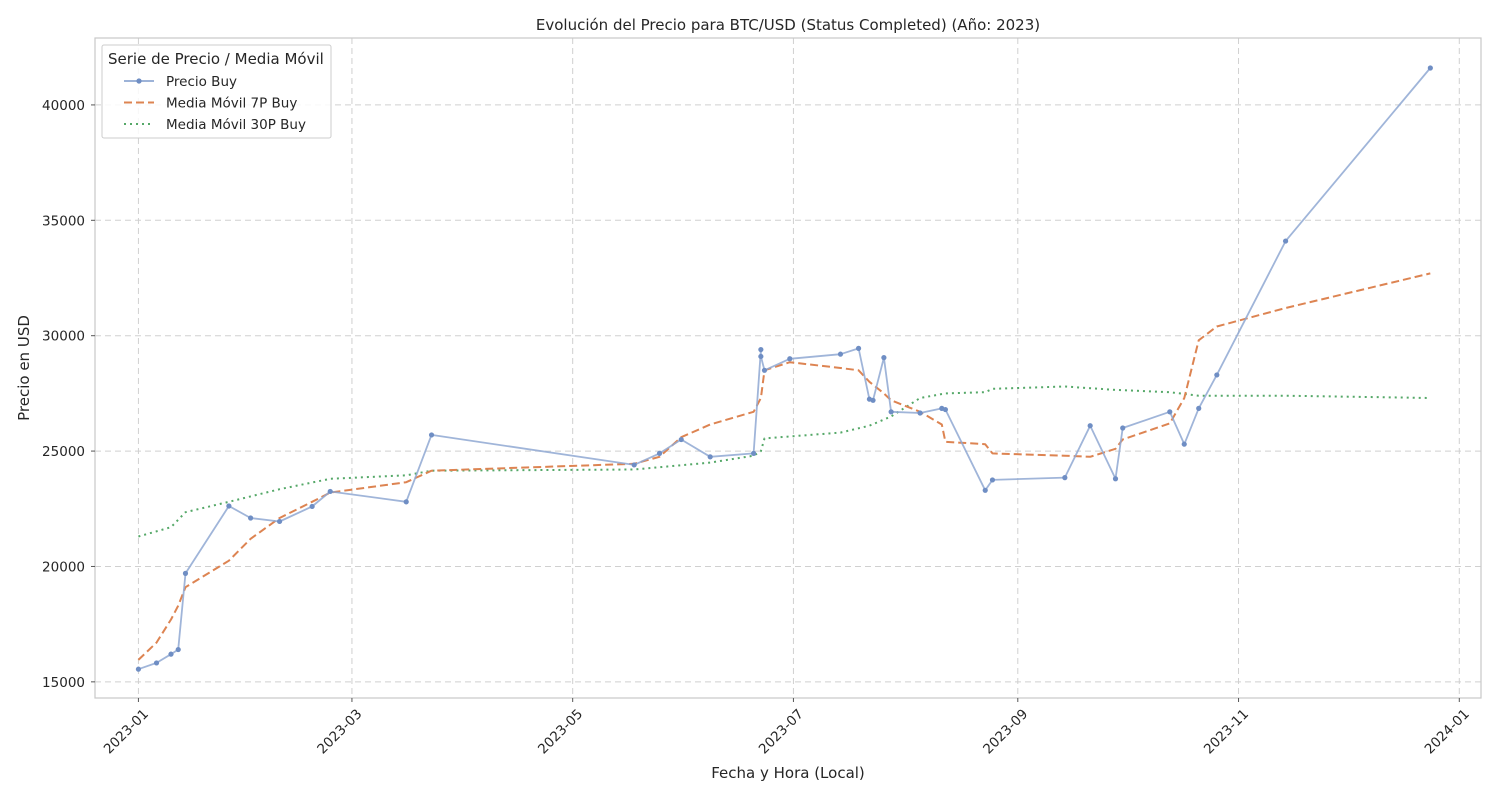 Image resolution: width=1500 pixels, height=800 pixels. What do you see at coordinates (231, 104) in the screenshot?
I see `legend-label: Media Móvil 7P Buy` at bounding box center [231, 104].